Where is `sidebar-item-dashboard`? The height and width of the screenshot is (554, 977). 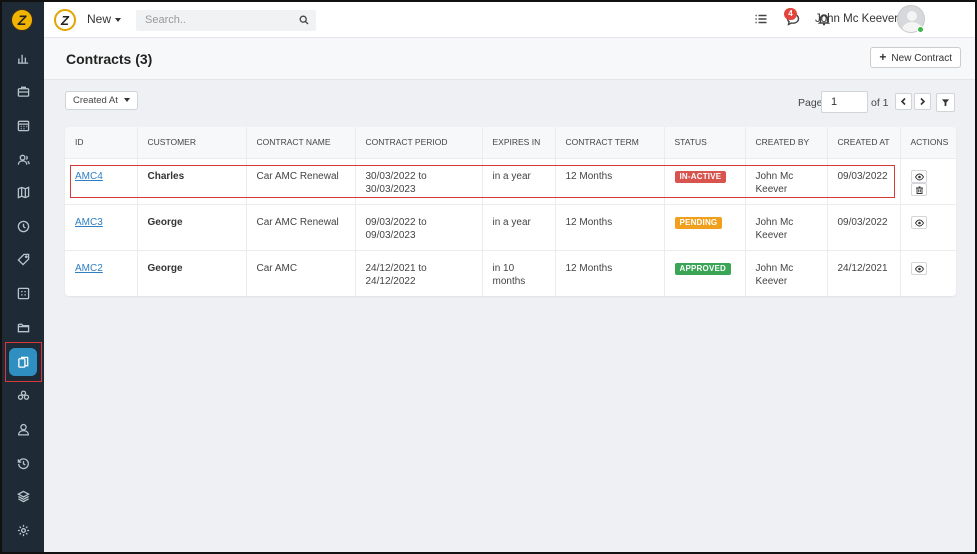
sidebar-item-dashboard is located at coordinates (23, 58).